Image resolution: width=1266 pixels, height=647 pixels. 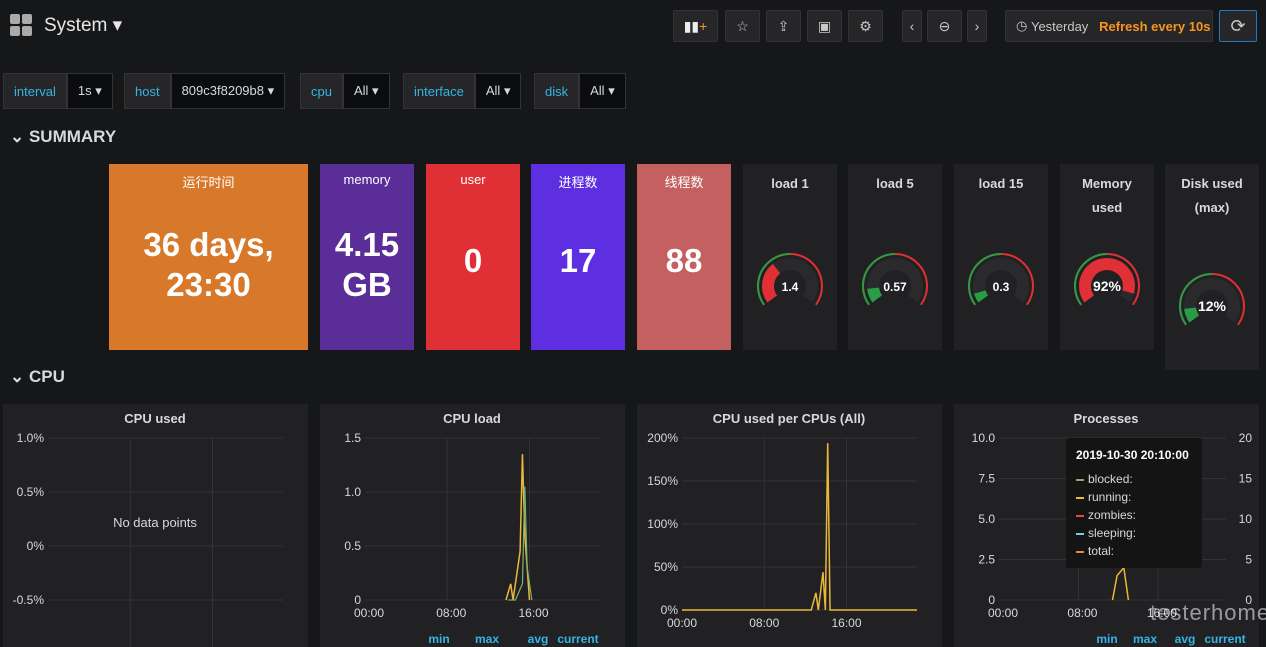 I want to click on y-tick-label: 5.0, so click(x=986, y=519).